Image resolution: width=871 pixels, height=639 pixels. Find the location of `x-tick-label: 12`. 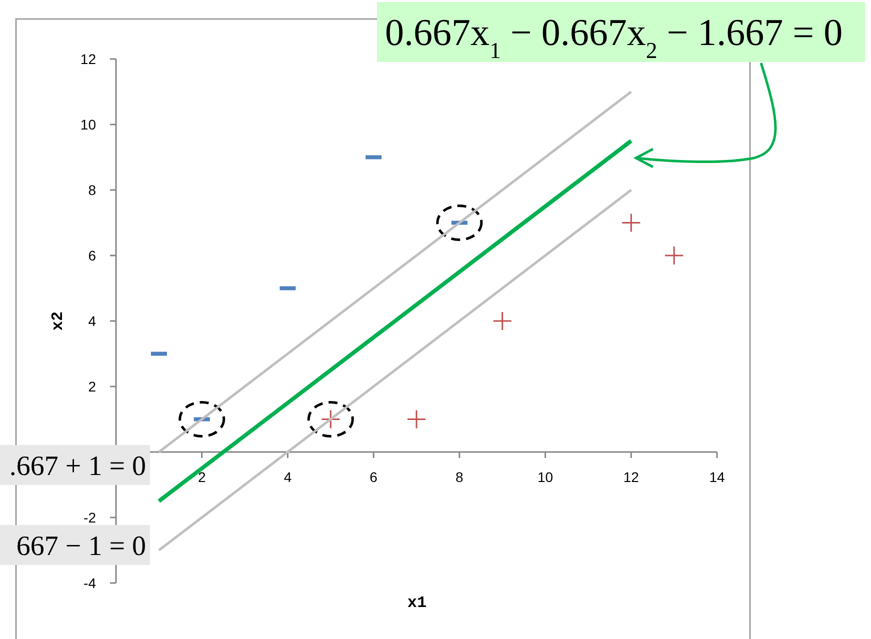

x-tick-label: 12 is located at coordinates (631, 477).